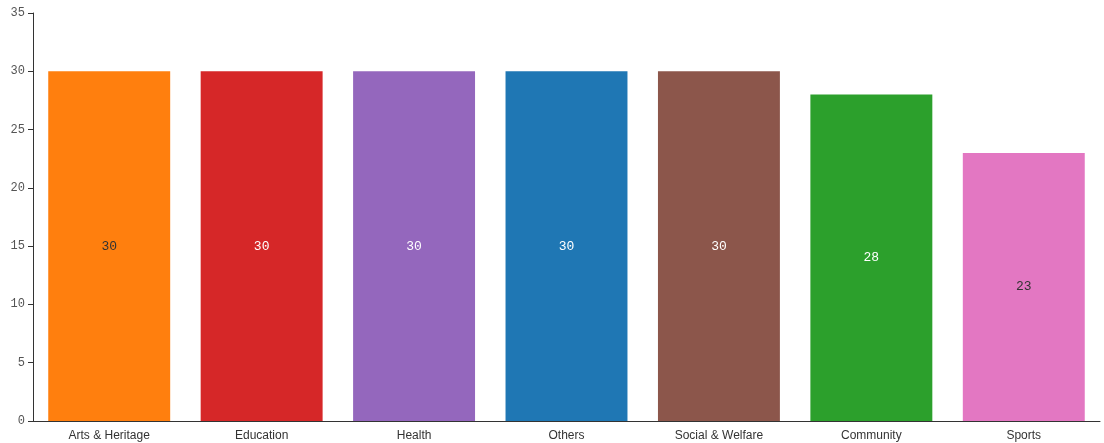  Describe the element at coordinates (17, 187) in the screenshot. I see `y-tick-label: 20` at that location.